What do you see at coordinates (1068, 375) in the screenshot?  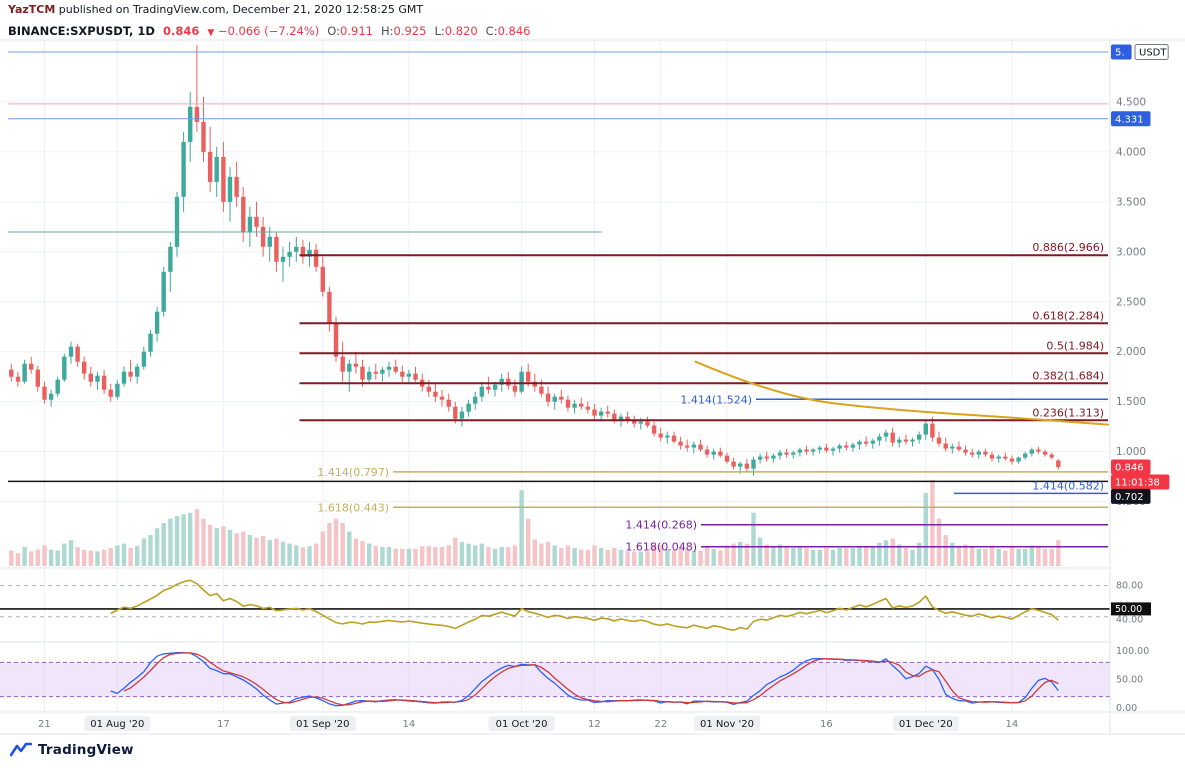 I see `svg-text: 0.382(1.684)` at bounding box center [1068, 375].